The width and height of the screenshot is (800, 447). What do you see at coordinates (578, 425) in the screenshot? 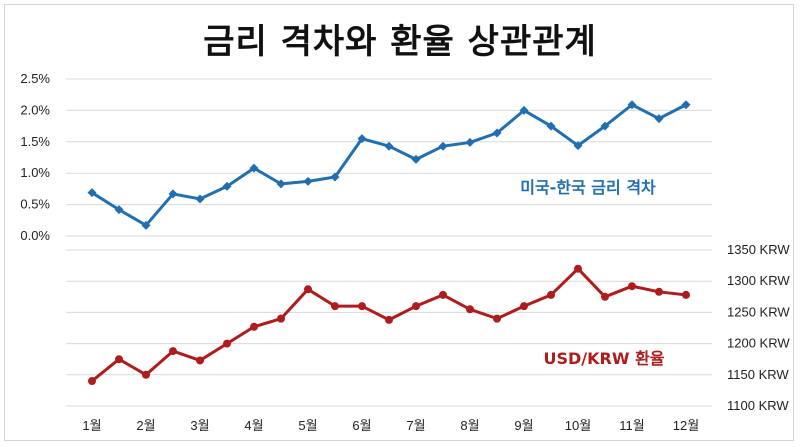
I see `x-tick-label: 10월` at bounding box center [578, 425].